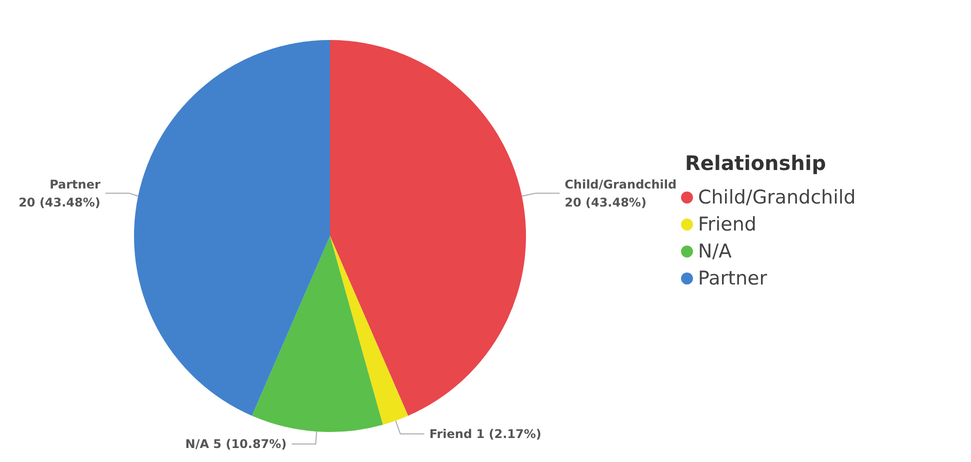 This screenshot has height=462, width=971. Describe the element at coordinates (485, 433) in the screenshot. I see `category-label: Friend 1 (2.17%)` at that location.